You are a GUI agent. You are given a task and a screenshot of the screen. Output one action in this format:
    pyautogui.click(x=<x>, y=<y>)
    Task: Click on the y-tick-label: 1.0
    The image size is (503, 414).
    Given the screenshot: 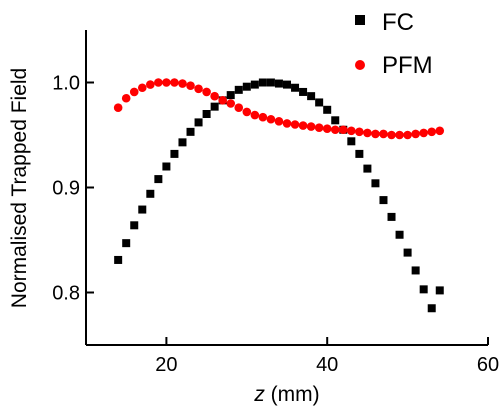 What is the action you would take?
    pyautogui.click(x=66, y=84)
    